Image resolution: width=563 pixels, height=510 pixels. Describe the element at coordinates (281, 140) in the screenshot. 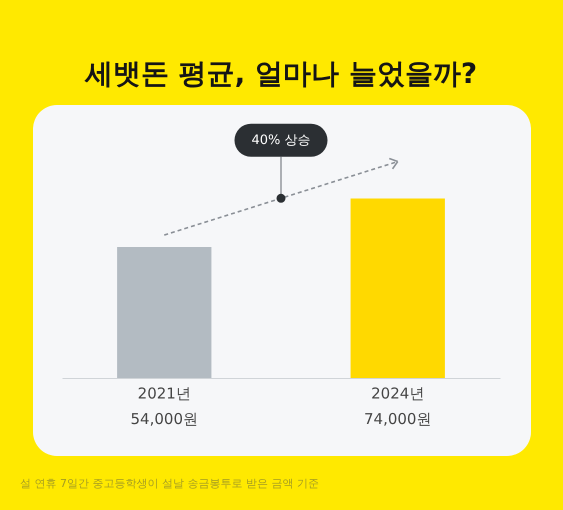

I see `text: 40% 상승` at that location.